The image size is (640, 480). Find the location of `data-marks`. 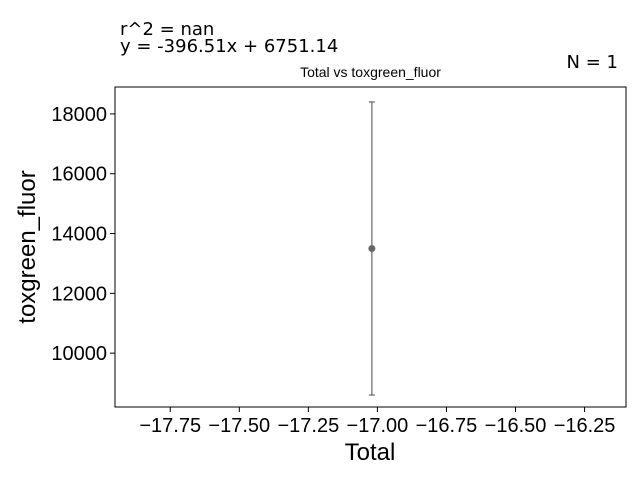

data-marks is located at coordinates (372, 248).